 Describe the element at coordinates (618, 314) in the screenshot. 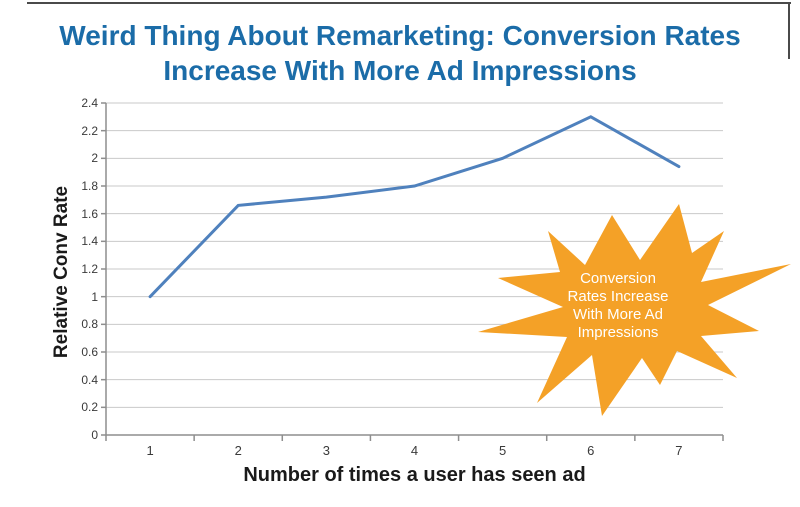

I see `annotation-line: With More Ad` at that location.